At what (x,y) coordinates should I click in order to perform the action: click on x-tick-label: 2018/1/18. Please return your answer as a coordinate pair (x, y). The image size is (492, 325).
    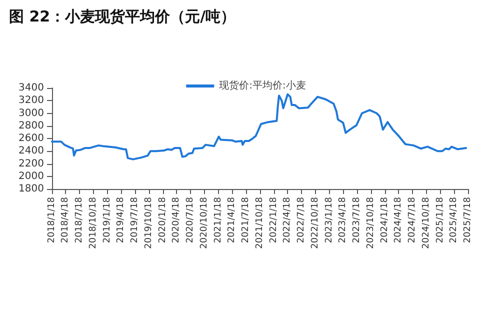
    Looking at the image, I should click on (52, 220).